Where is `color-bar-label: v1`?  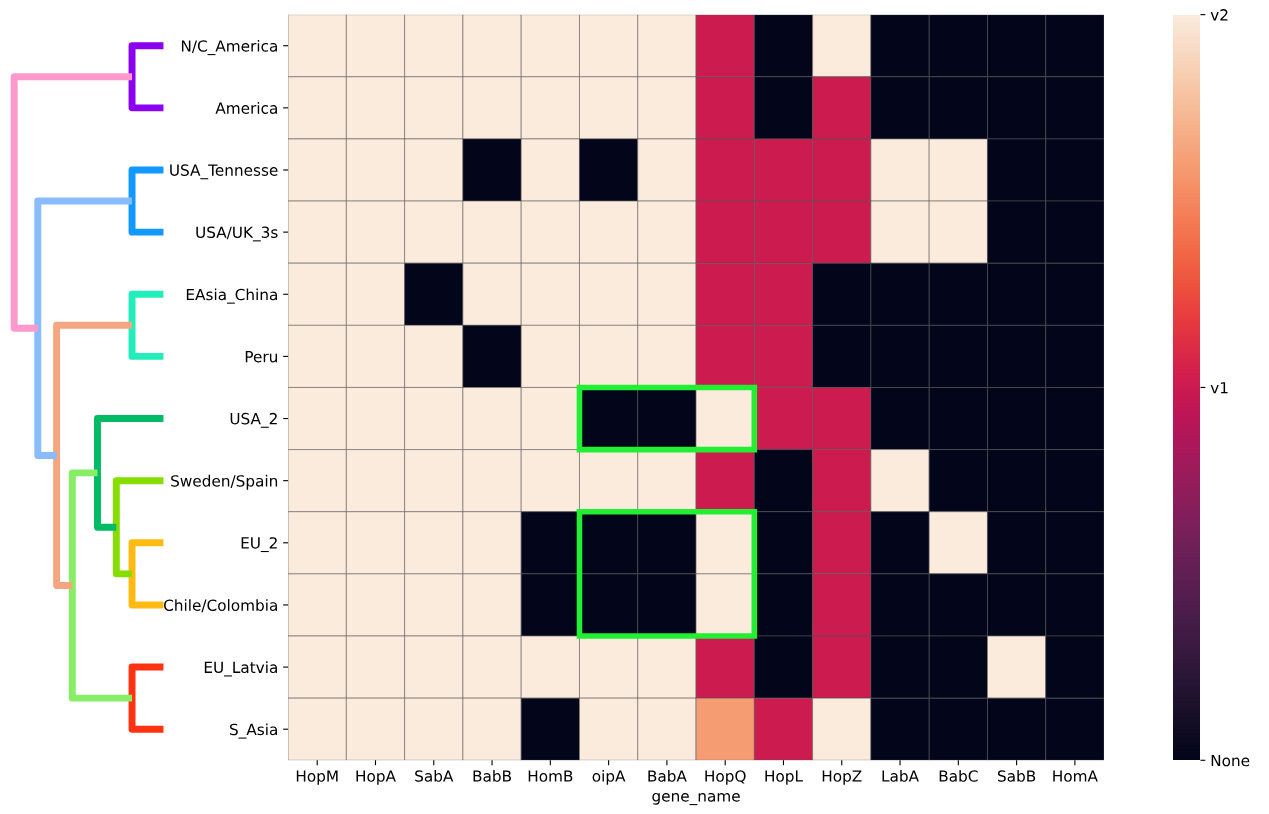
color-bar-label: v1 is located at coordinates (1219, 388).